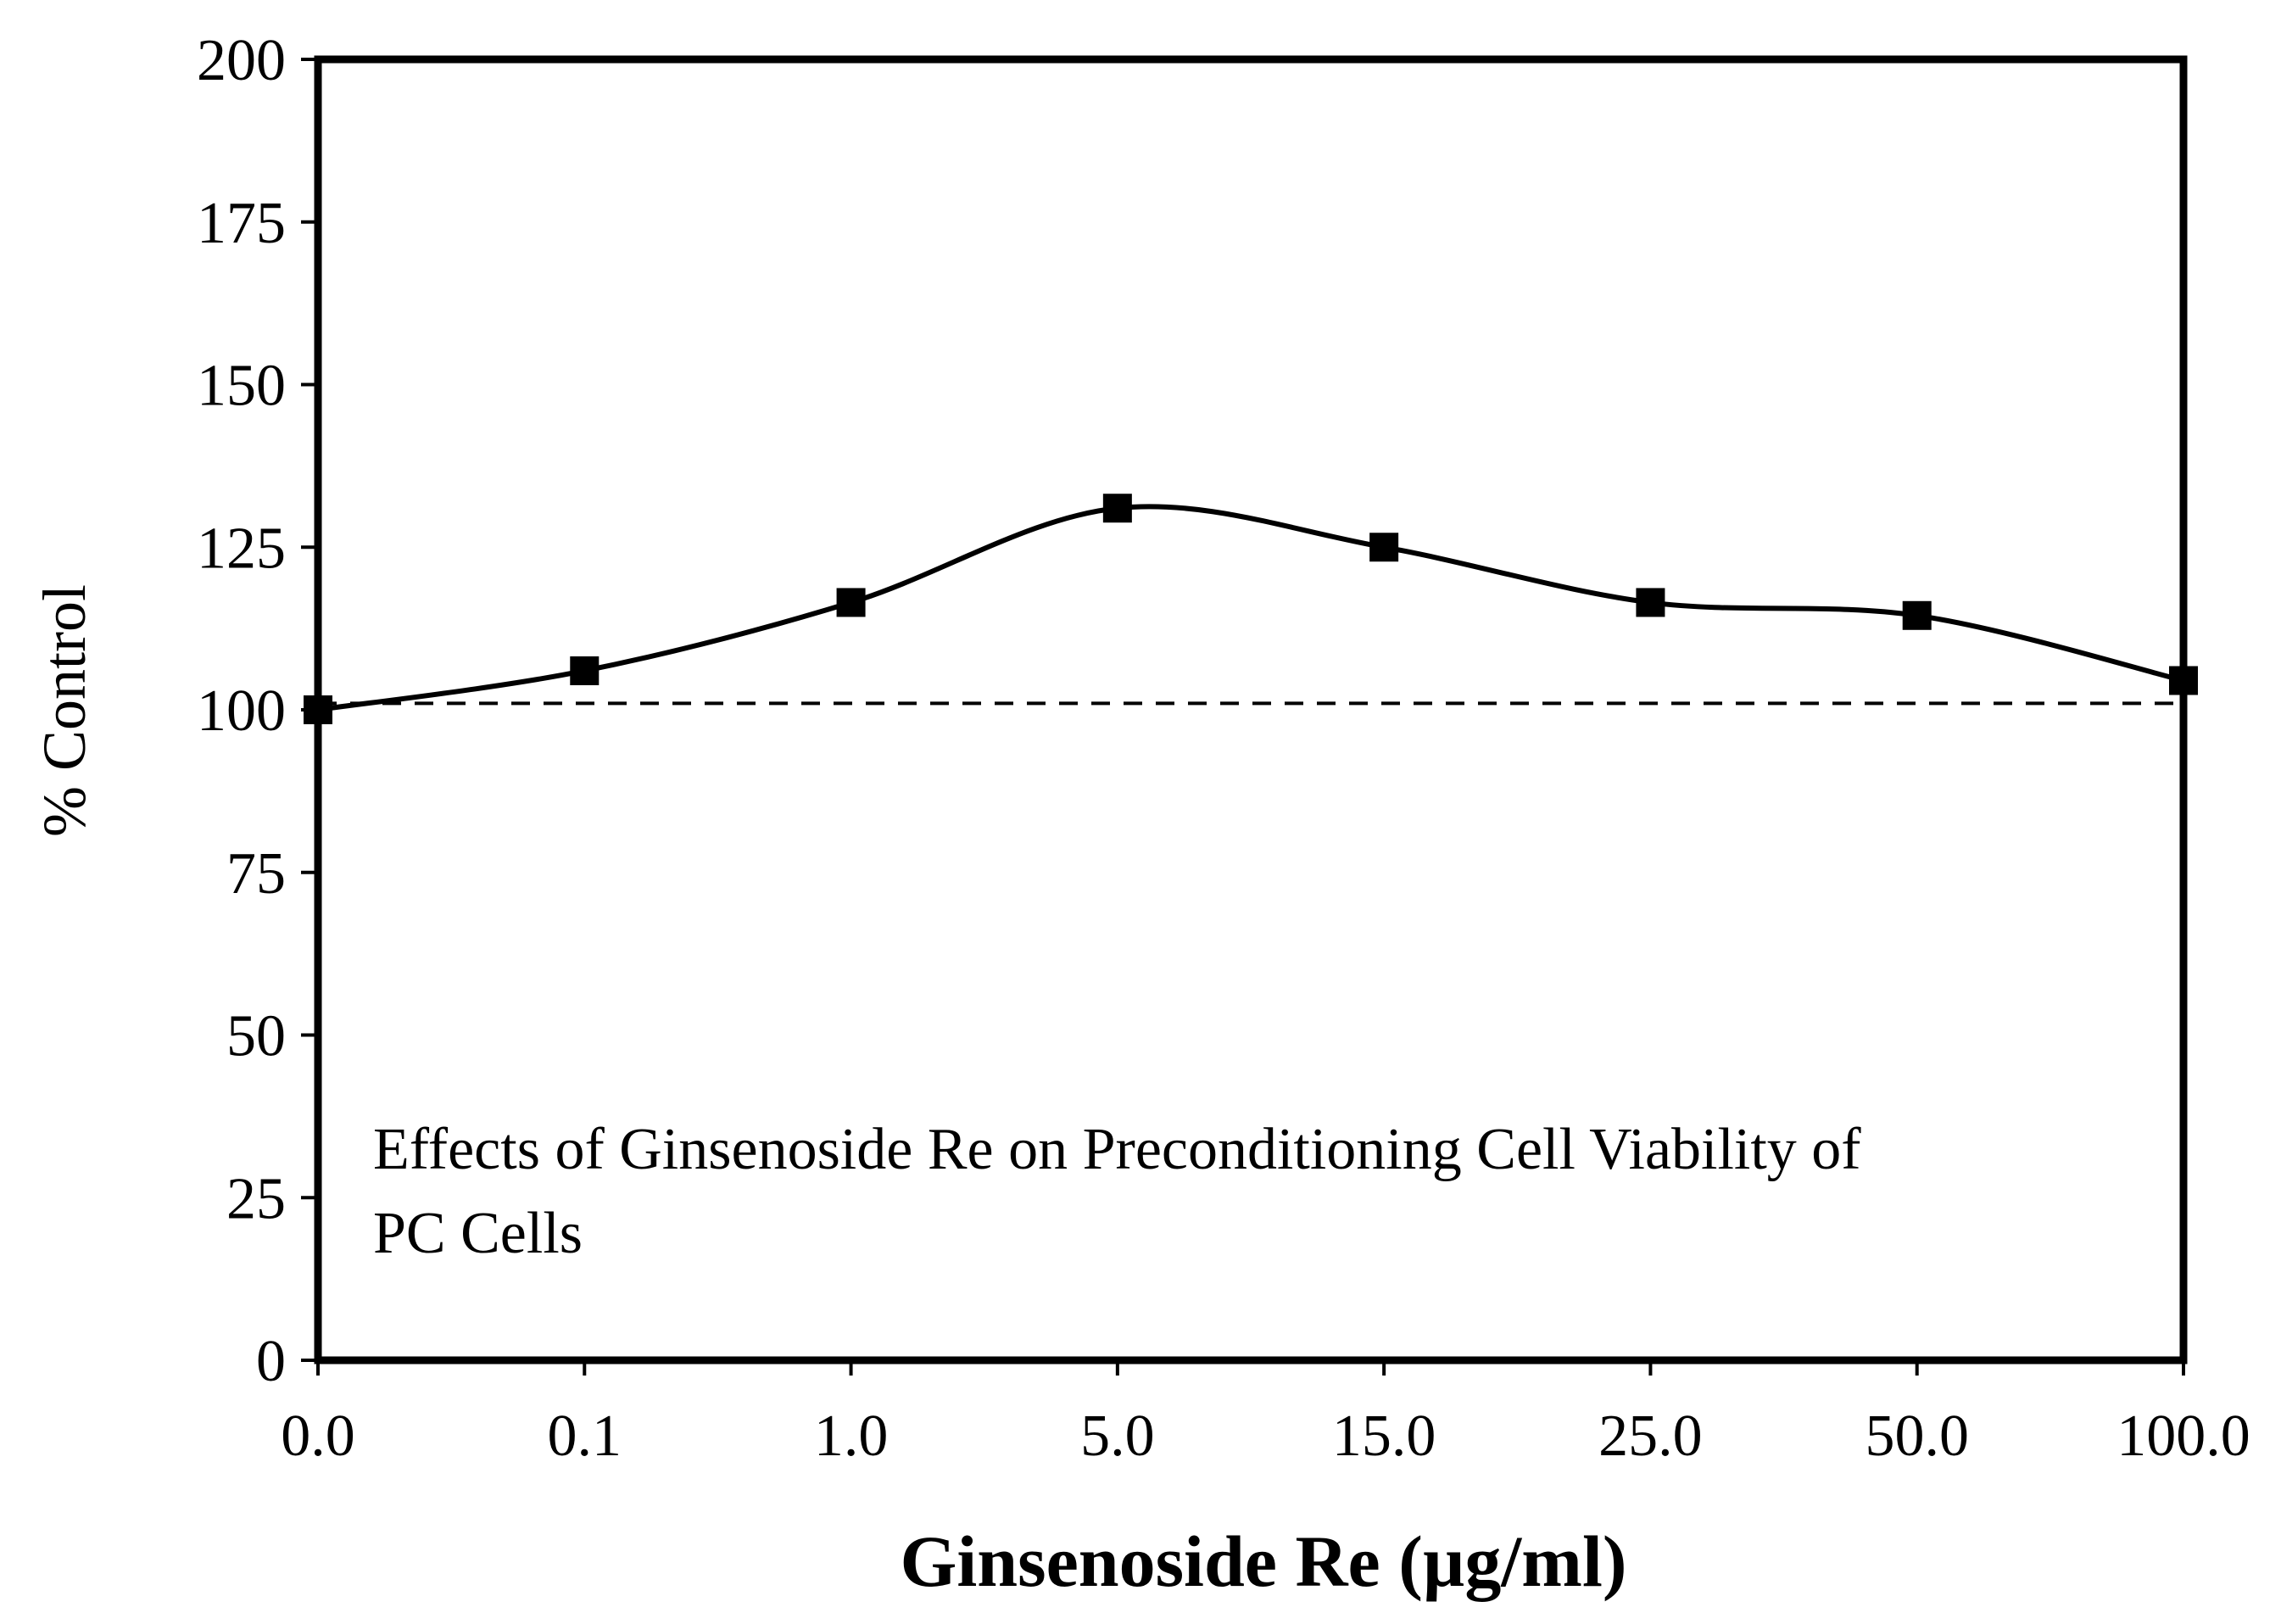  I want to click on series-line, so click(1250, 608).